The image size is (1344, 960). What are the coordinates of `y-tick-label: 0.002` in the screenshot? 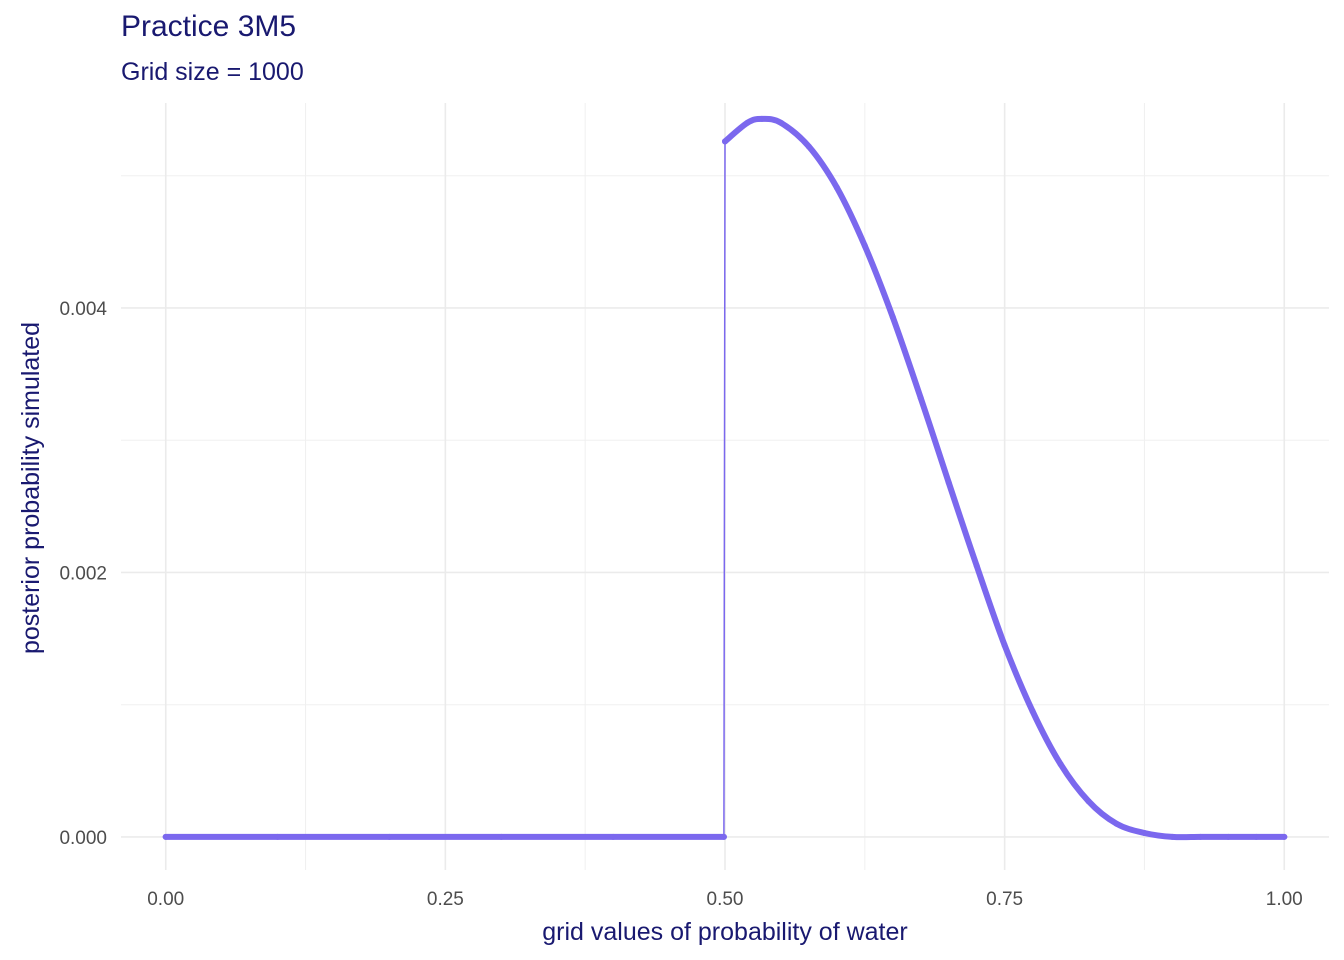 It's located at (83, 573).